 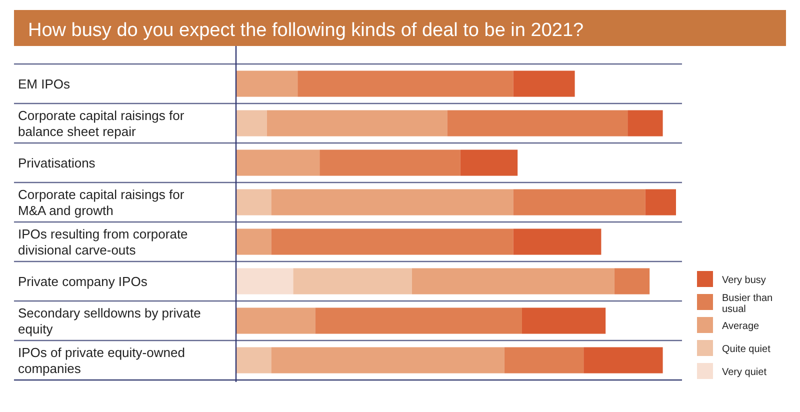 What do you see at coordinates (741, 326) in the screenshot?
I see `legend-label: Average` at bounding box center [741, 326].